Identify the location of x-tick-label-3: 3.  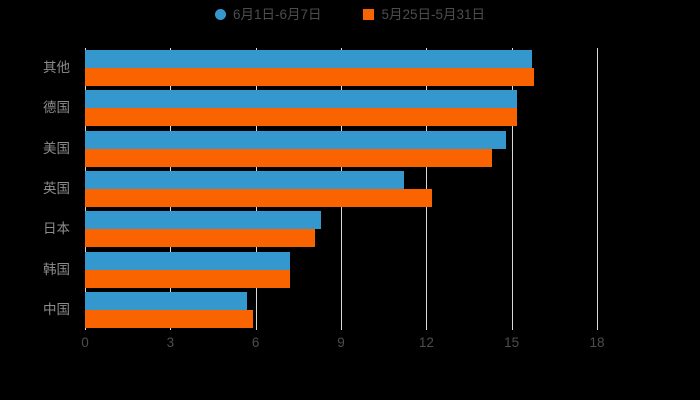
(170, 342).